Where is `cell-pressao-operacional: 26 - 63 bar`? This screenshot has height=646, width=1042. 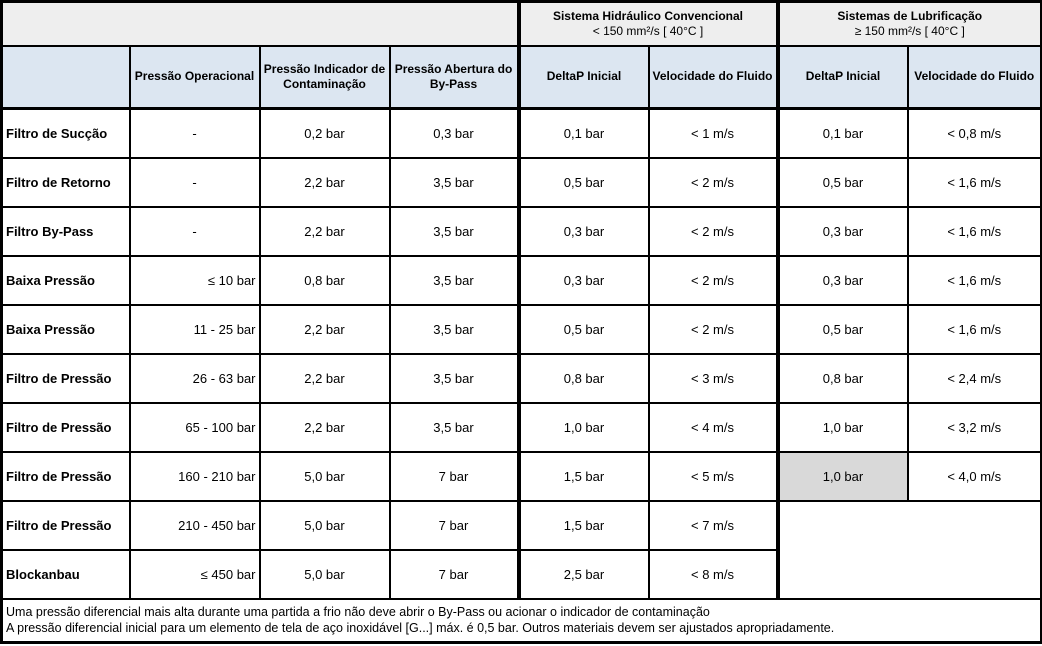
cell-pressao-operacional: 26 - 63 bar is located at coordinates (194, 378).